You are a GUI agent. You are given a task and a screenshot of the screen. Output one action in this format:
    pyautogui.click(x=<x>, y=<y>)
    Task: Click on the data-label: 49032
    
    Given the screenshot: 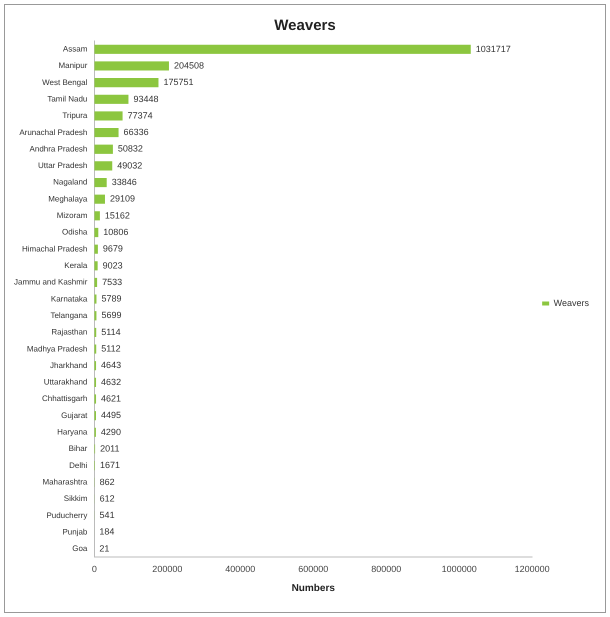 What is the action you would take?
    pyautogui.click(x=129, y=165)
    